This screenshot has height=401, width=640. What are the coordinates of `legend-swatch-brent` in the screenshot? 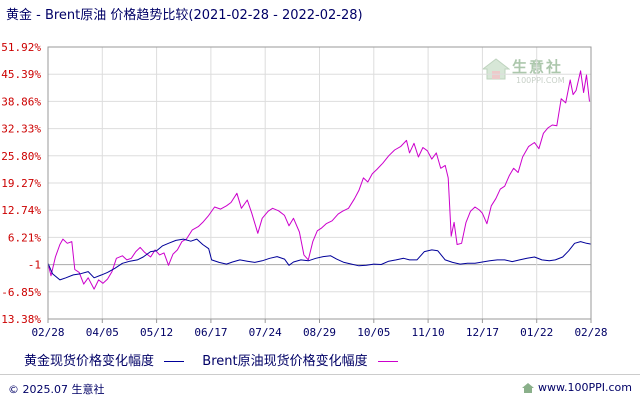 It's located at (387, 361).